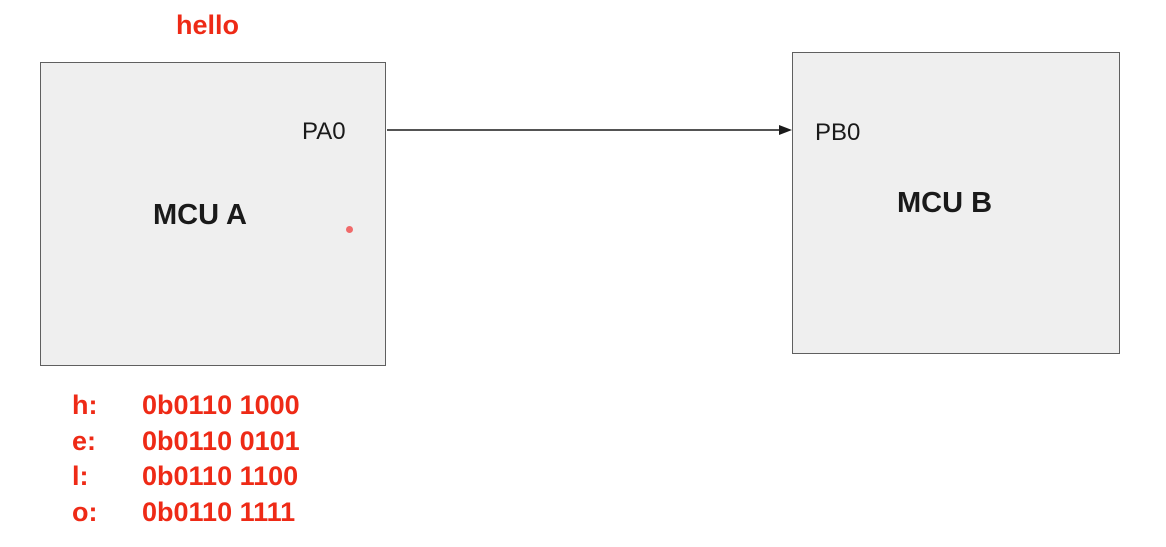 This screenshot has width=1166, height=547. I want to click on encoding-row: h: 0b0110 1000, so click(186, 406).